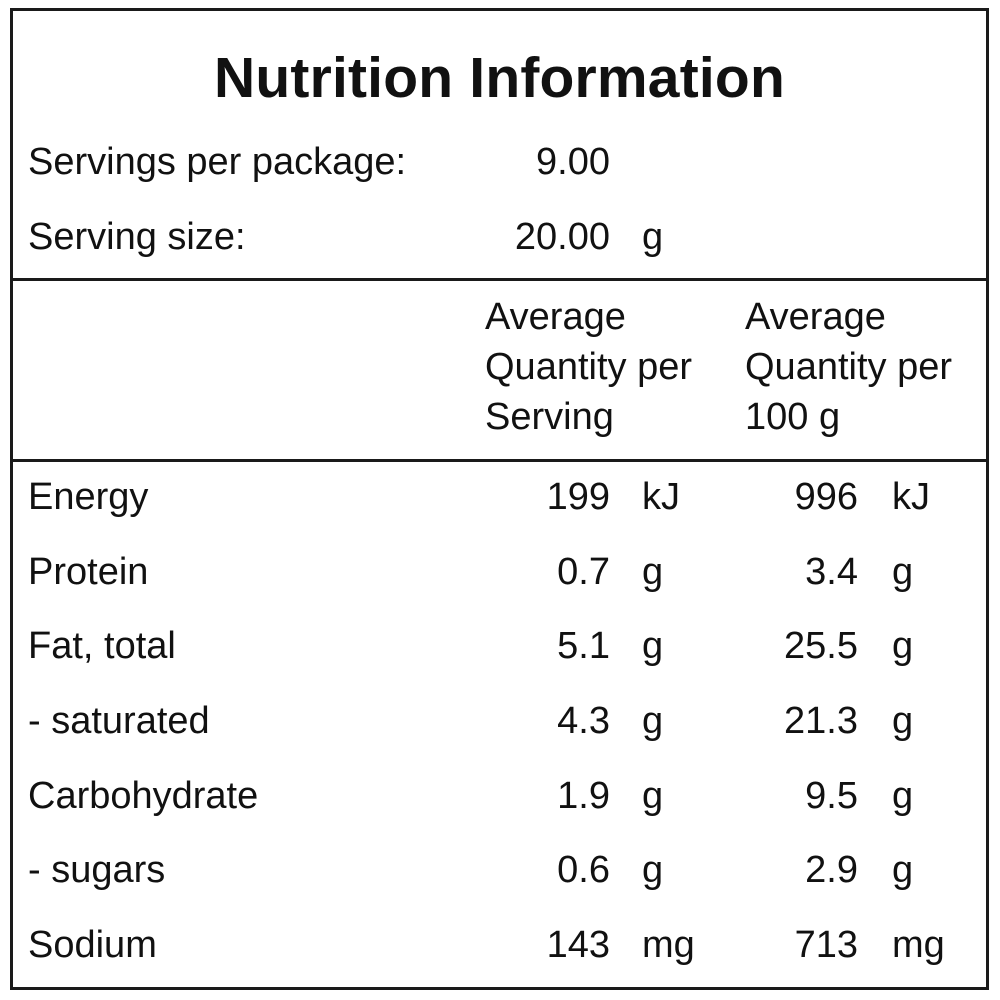 Image resolution: width=1000 pixels, height=1000 pixels. Describe the element at coordinates (661, 497) in the screenshot. I see `serving-unit: kJ` at that location.